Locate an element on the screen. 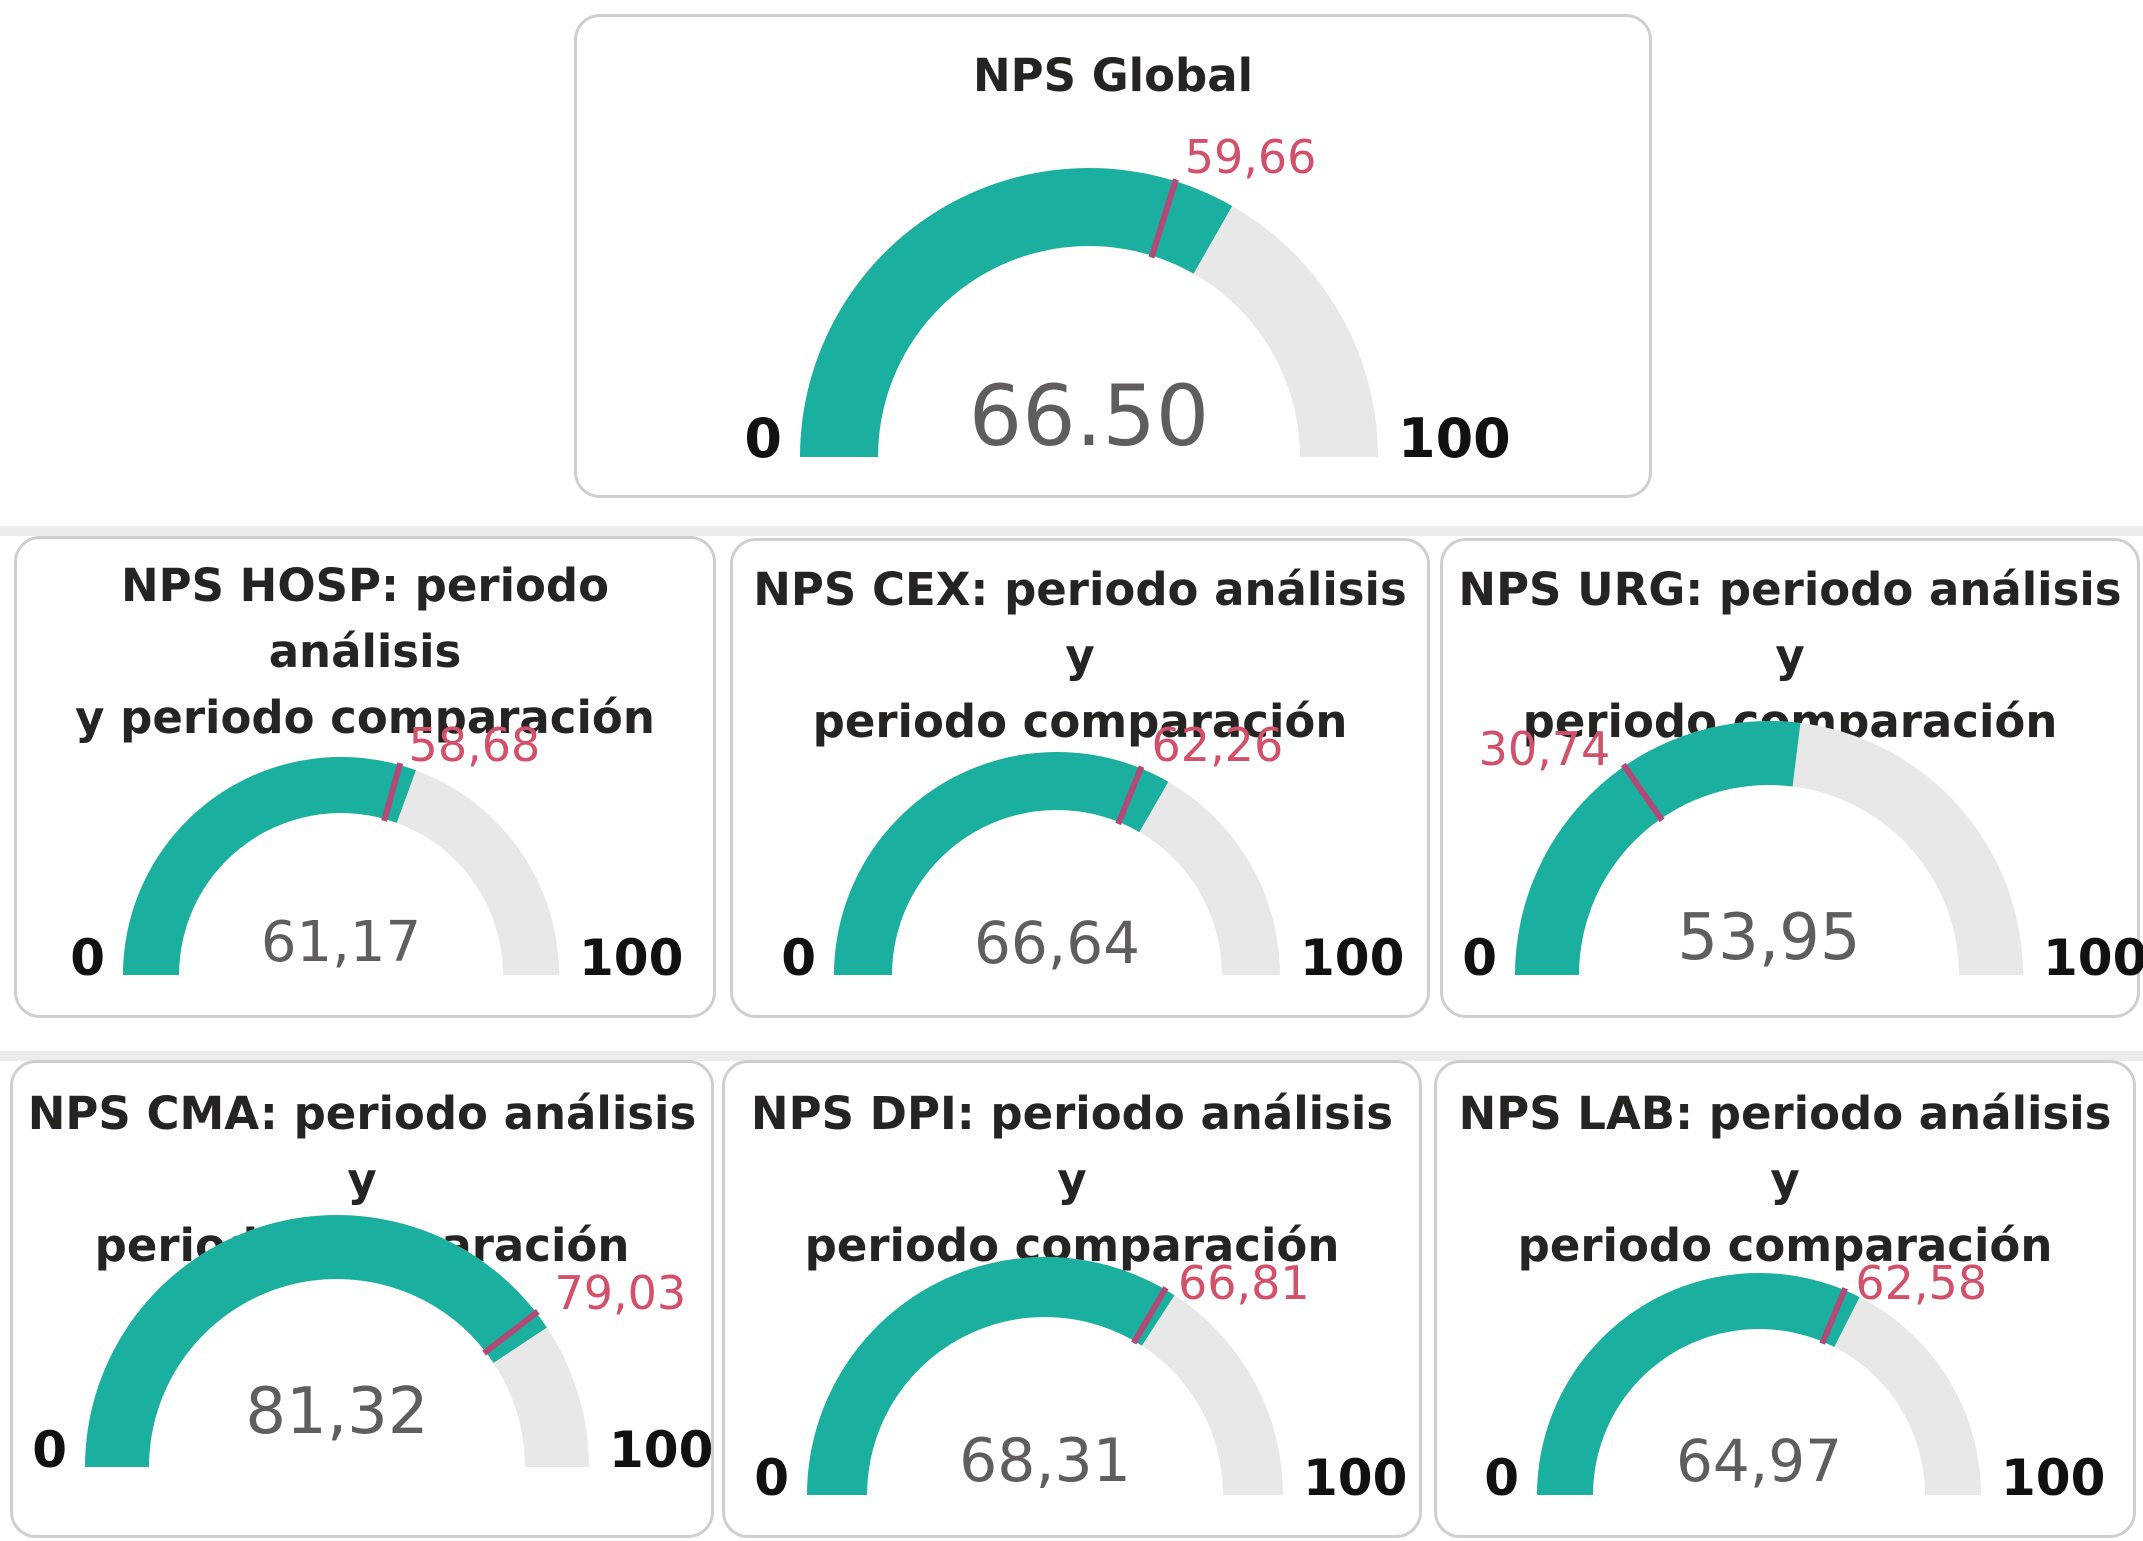  gauge-chart: 62,58 64,97 0 100 is located at coordinates (1794, 1381).